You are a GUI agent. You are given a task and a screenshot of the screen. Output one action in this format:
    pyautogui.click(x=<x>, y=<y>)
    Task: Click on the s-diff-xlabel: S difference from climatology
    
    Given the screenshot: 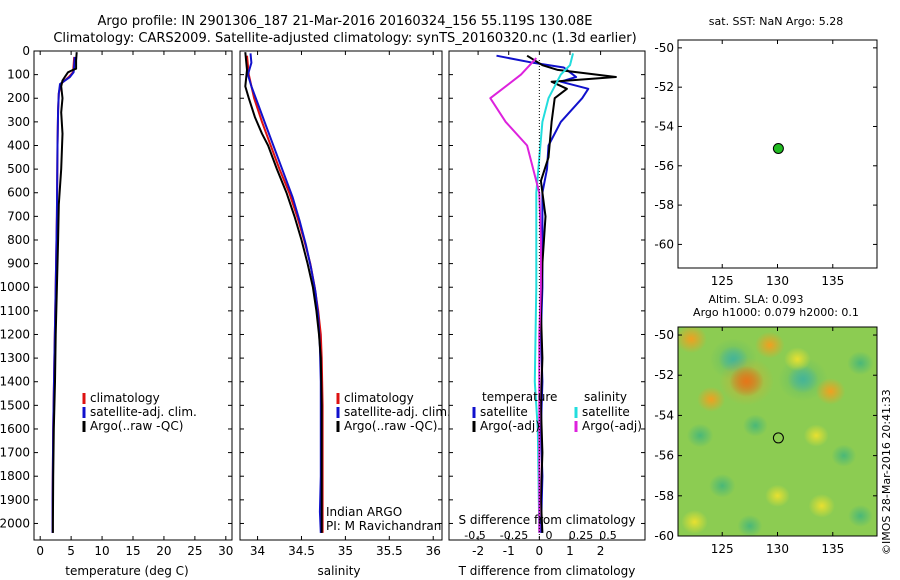 What is the action you would take?
    pyautogui.click(x=547, y=520)
    